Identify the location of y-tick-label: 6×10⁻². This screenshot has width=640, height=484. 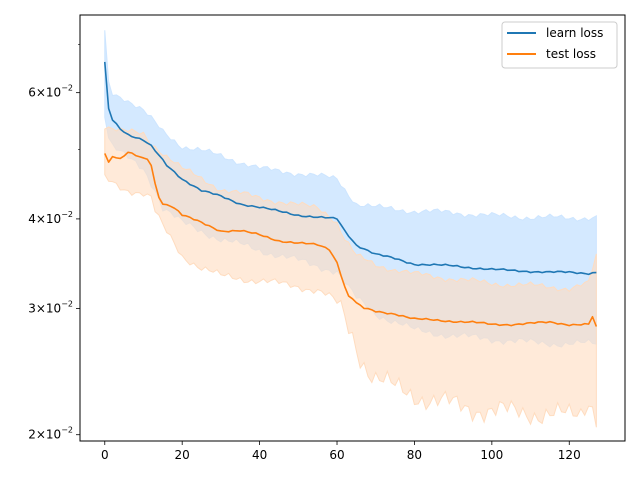
(50, 92).